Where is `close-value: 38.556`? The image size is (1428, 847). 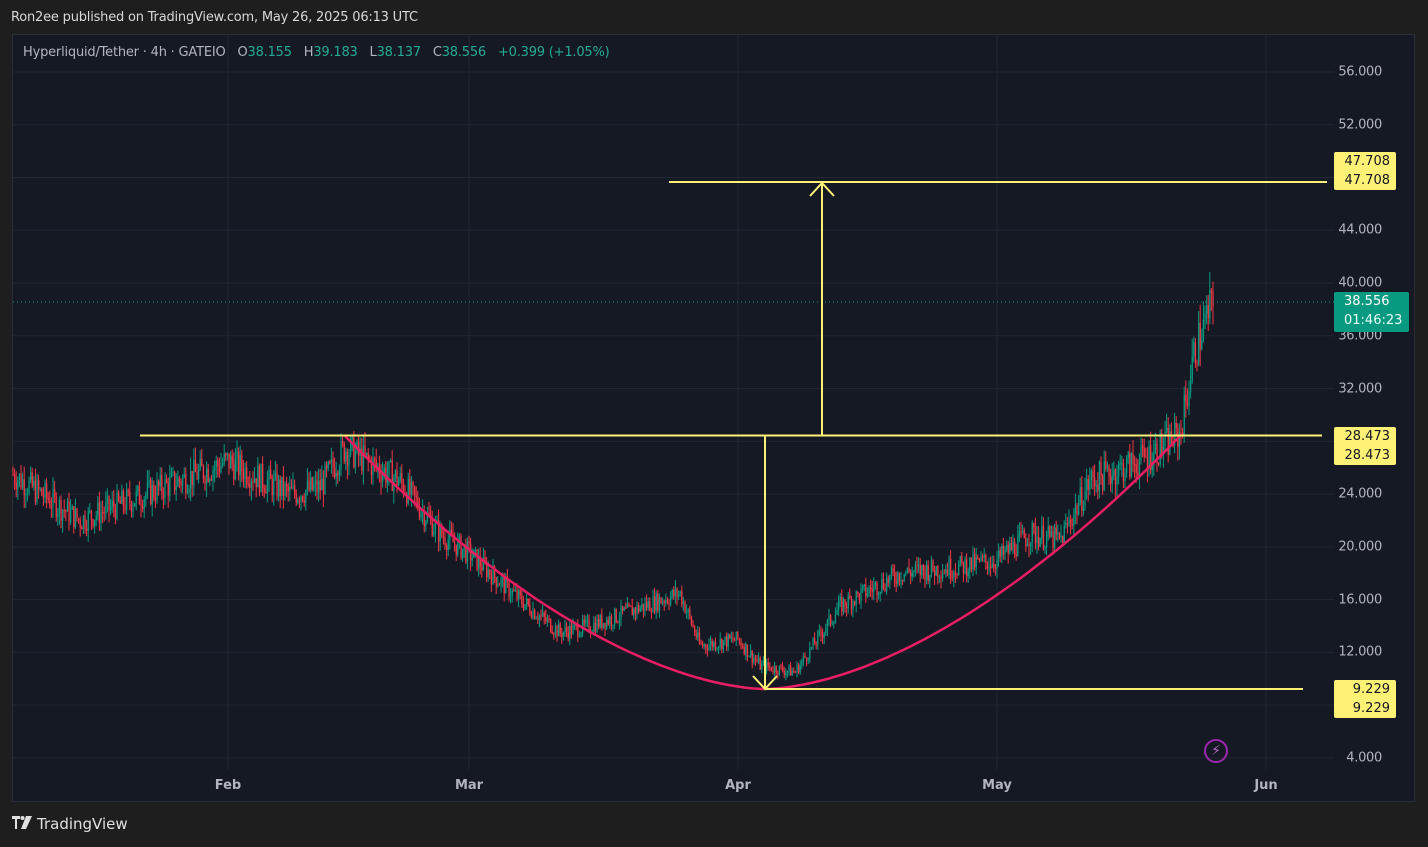
close-value: 38.556 is located at coordinates (464, 52).